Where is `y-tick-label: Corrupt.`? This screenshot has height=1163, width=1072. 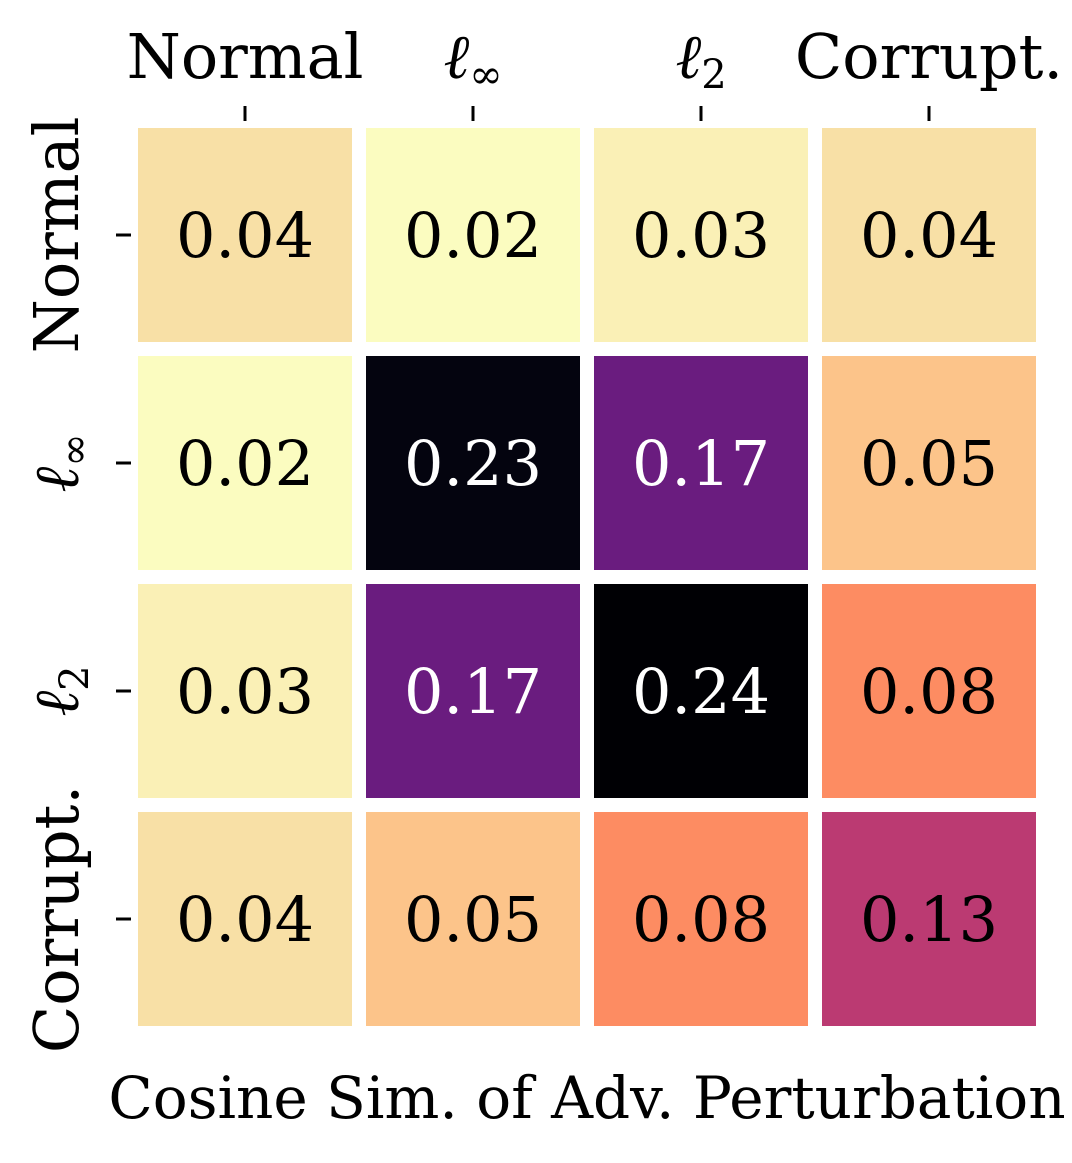 y-tick-label: Corrupt. is located at coordinates (56, 919).